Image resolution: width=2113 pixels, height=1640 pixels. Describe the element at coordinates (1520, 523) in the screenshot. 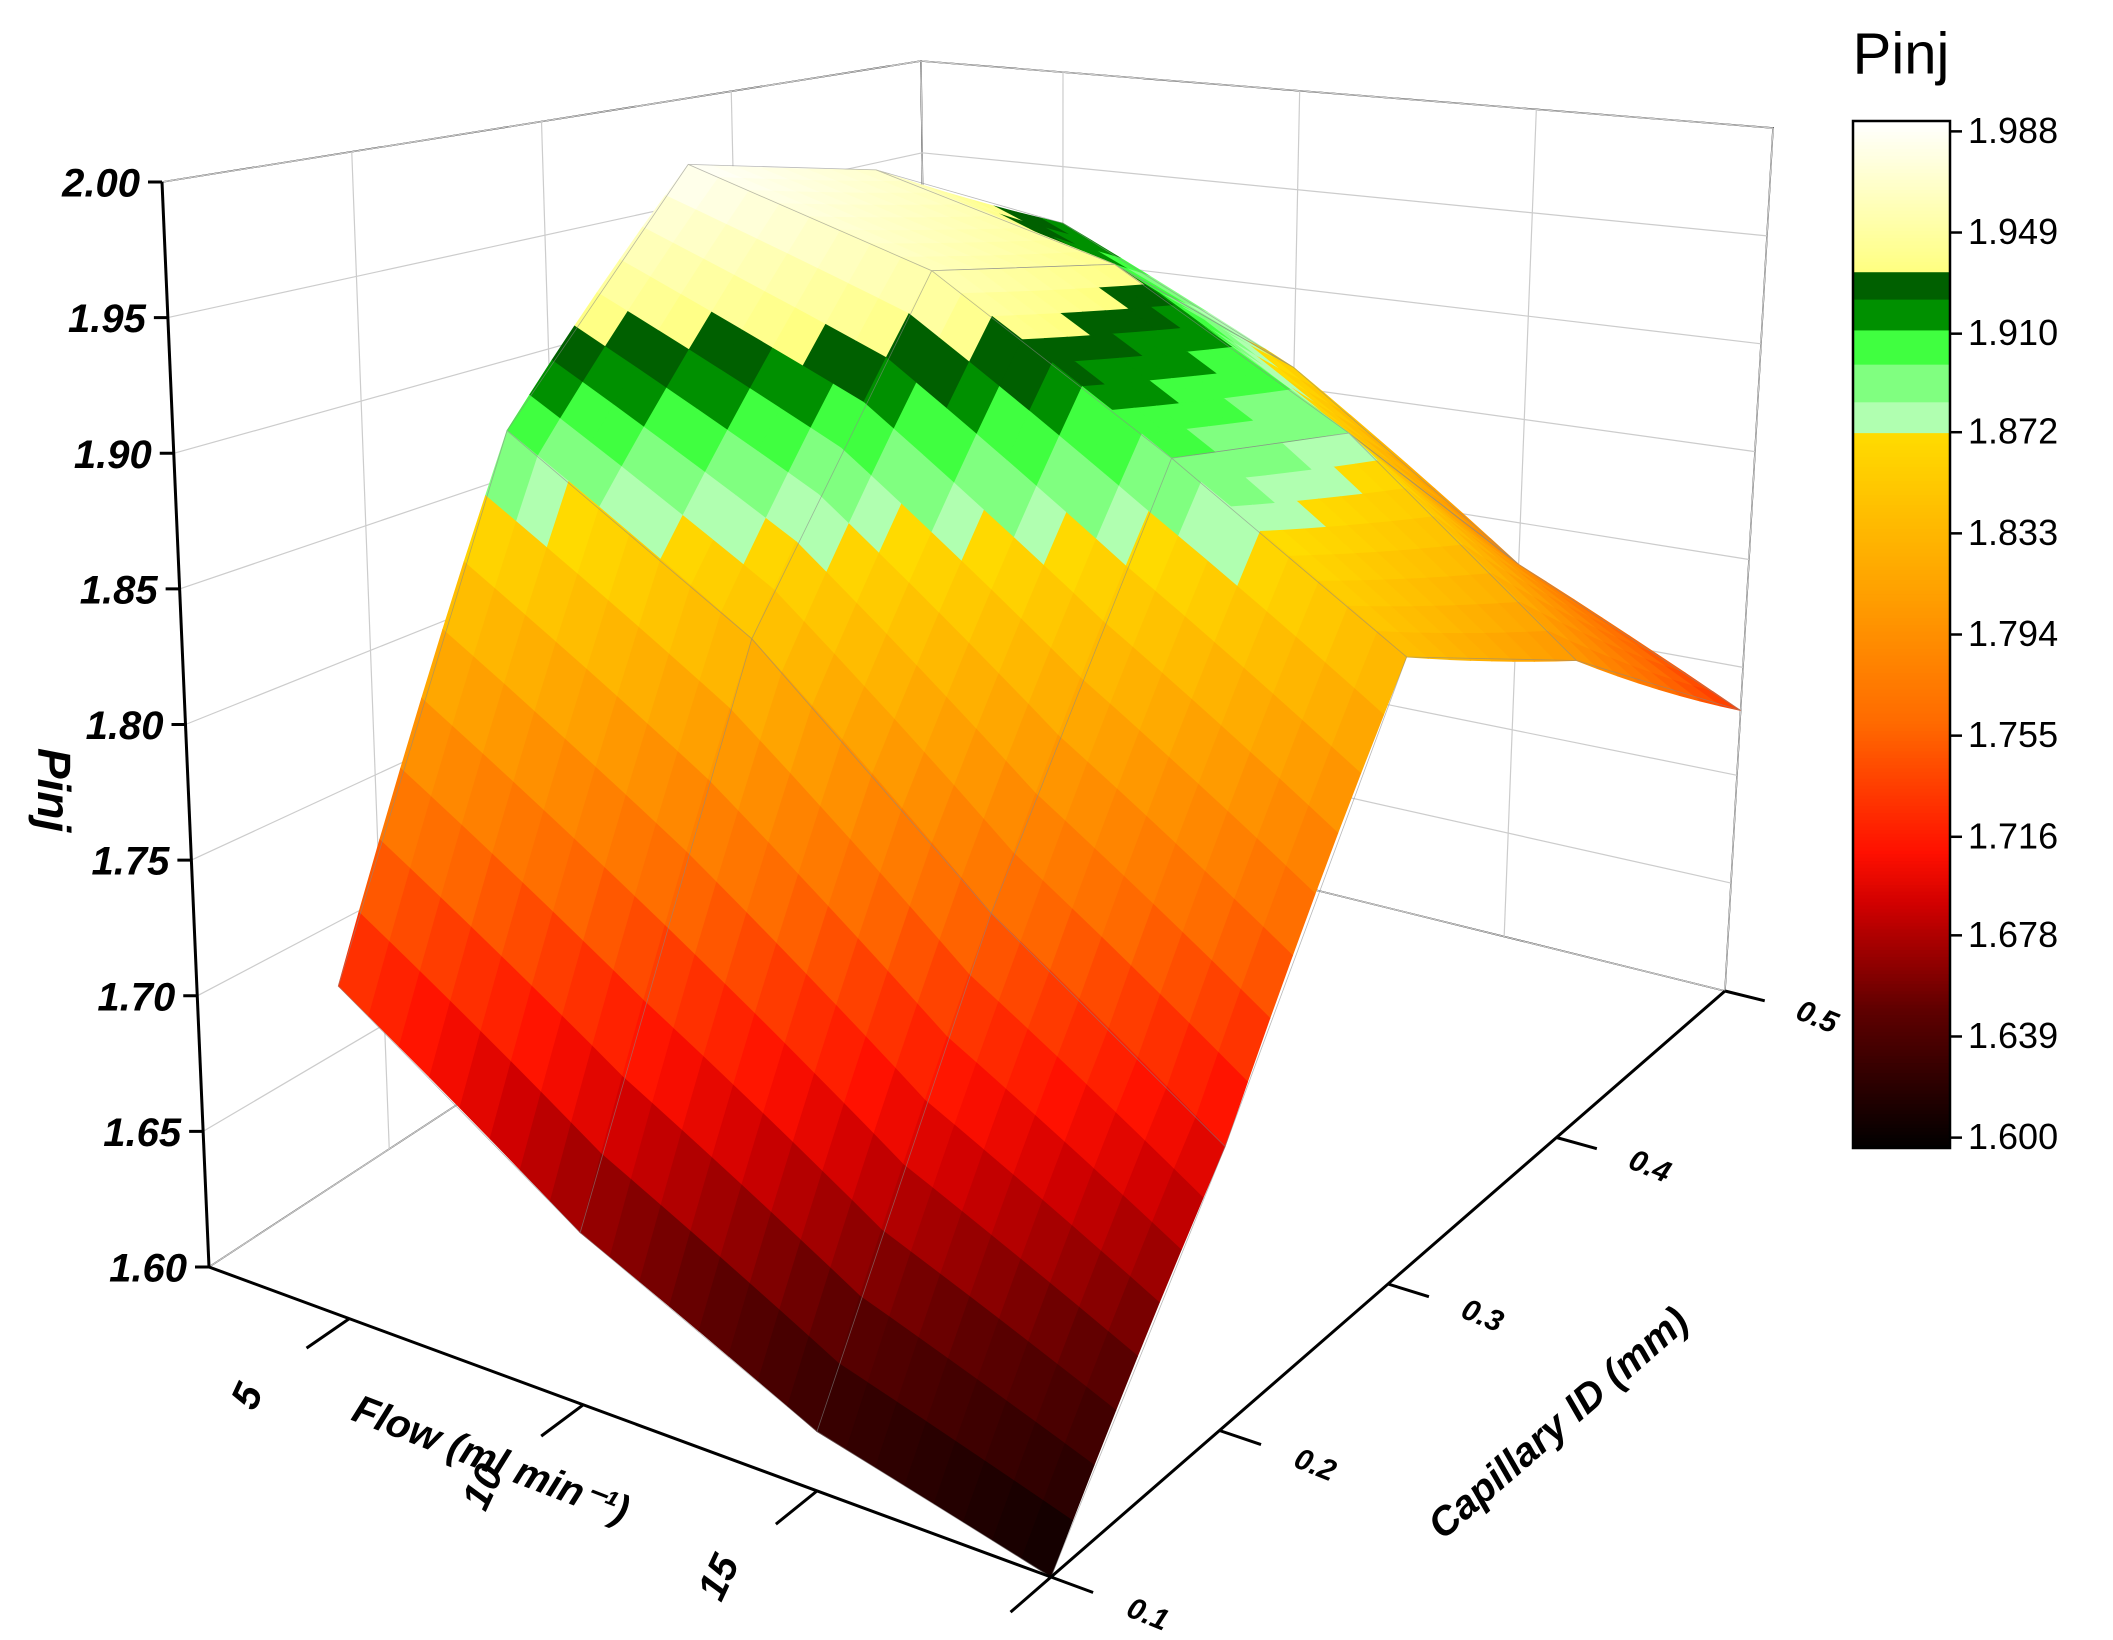

I see `grid-line` at that location.